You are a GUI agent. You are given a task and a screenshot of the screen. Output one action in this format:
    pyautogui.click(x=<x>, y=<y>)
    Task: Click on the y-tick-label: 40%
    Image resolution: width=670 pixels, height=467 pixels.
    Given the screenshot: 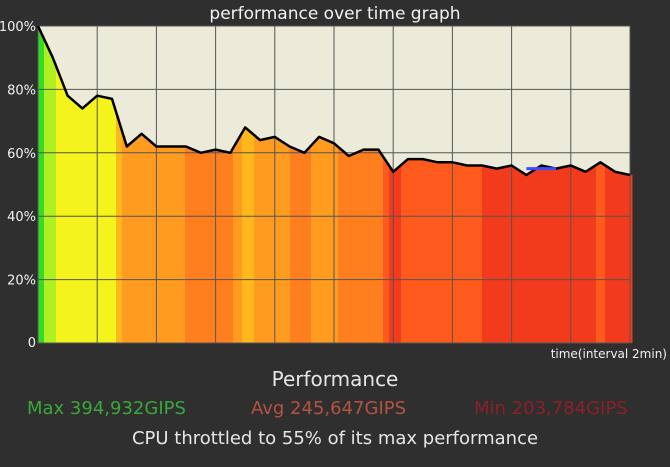 What is the action you would take?
    pyautogui.click(x=21, y=217)
    